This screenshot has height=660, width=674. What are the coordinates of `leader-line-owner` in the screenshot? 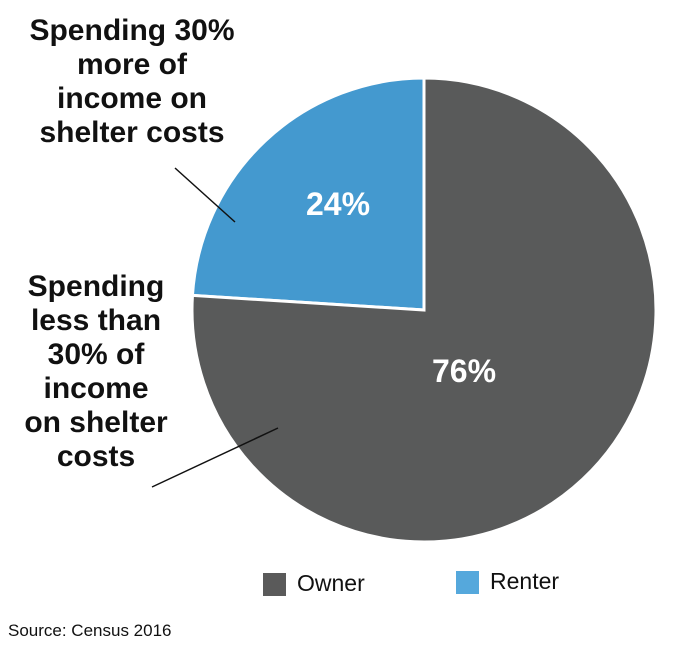 It's located at (215, 457).